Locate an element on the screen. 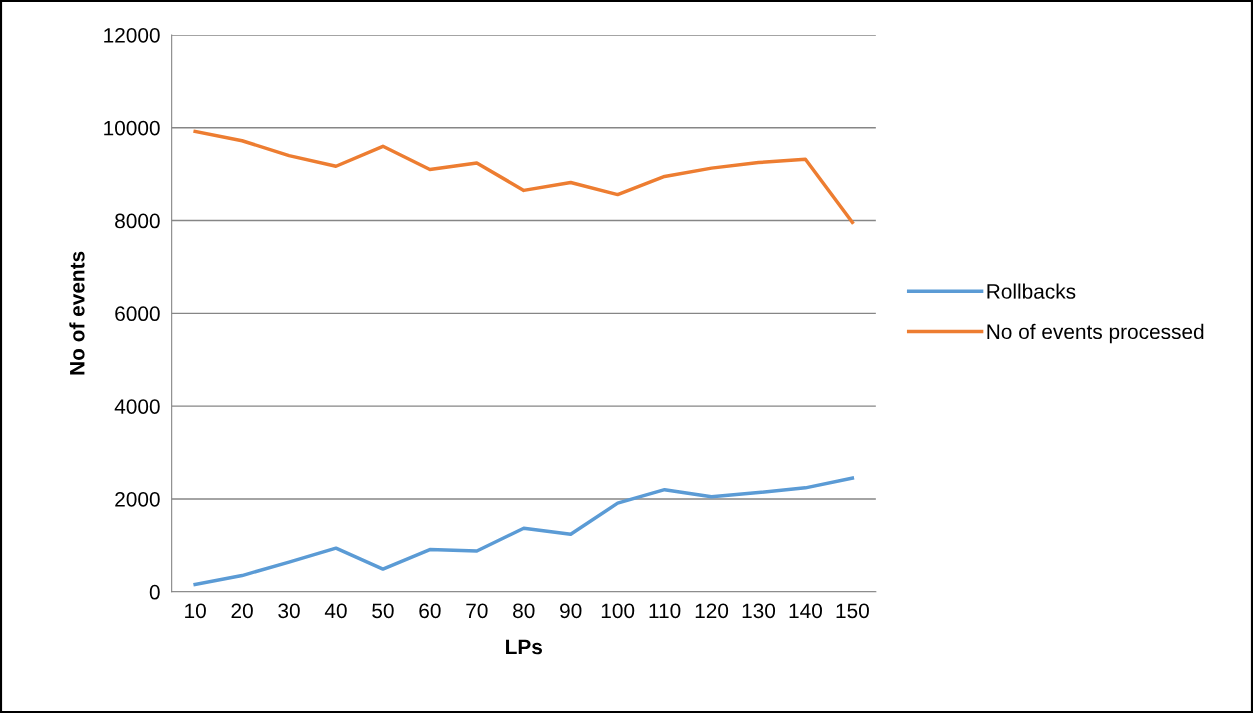  y-tick-label: 4000 is located at coordinates (137, 406).